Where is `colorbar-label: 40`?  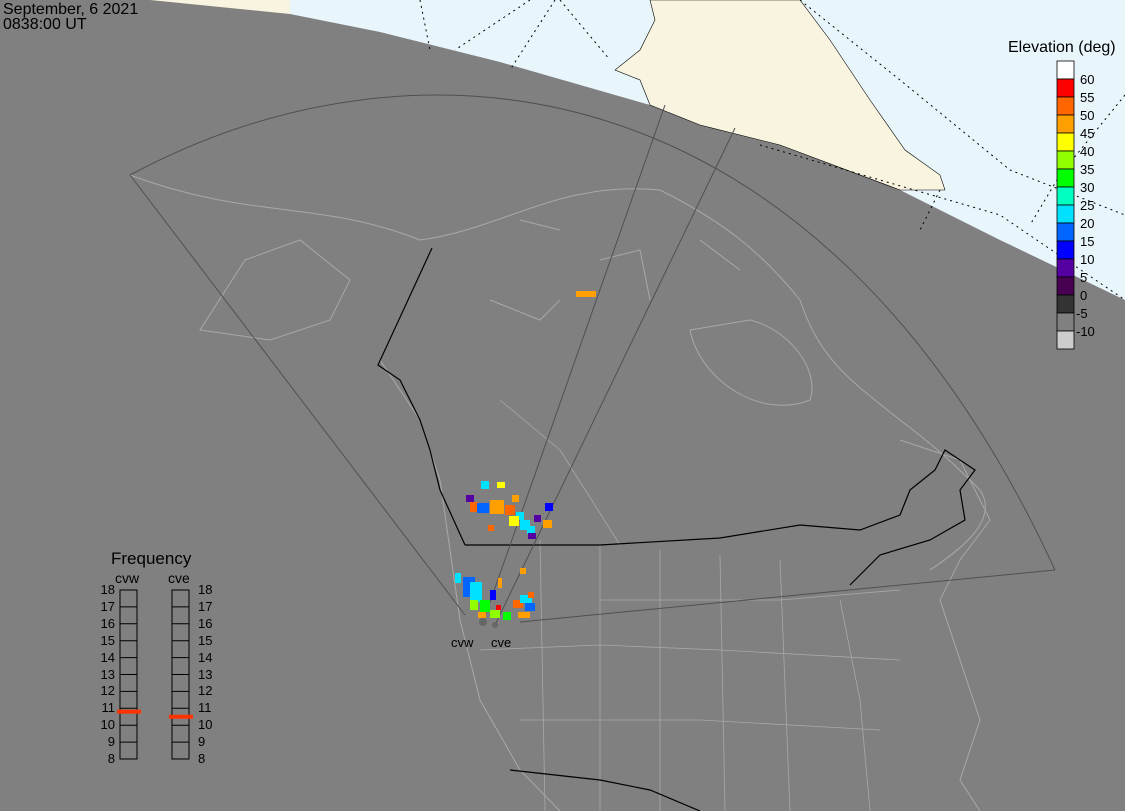
colorbar-label: 40 is located at coordinates (1087, 151).